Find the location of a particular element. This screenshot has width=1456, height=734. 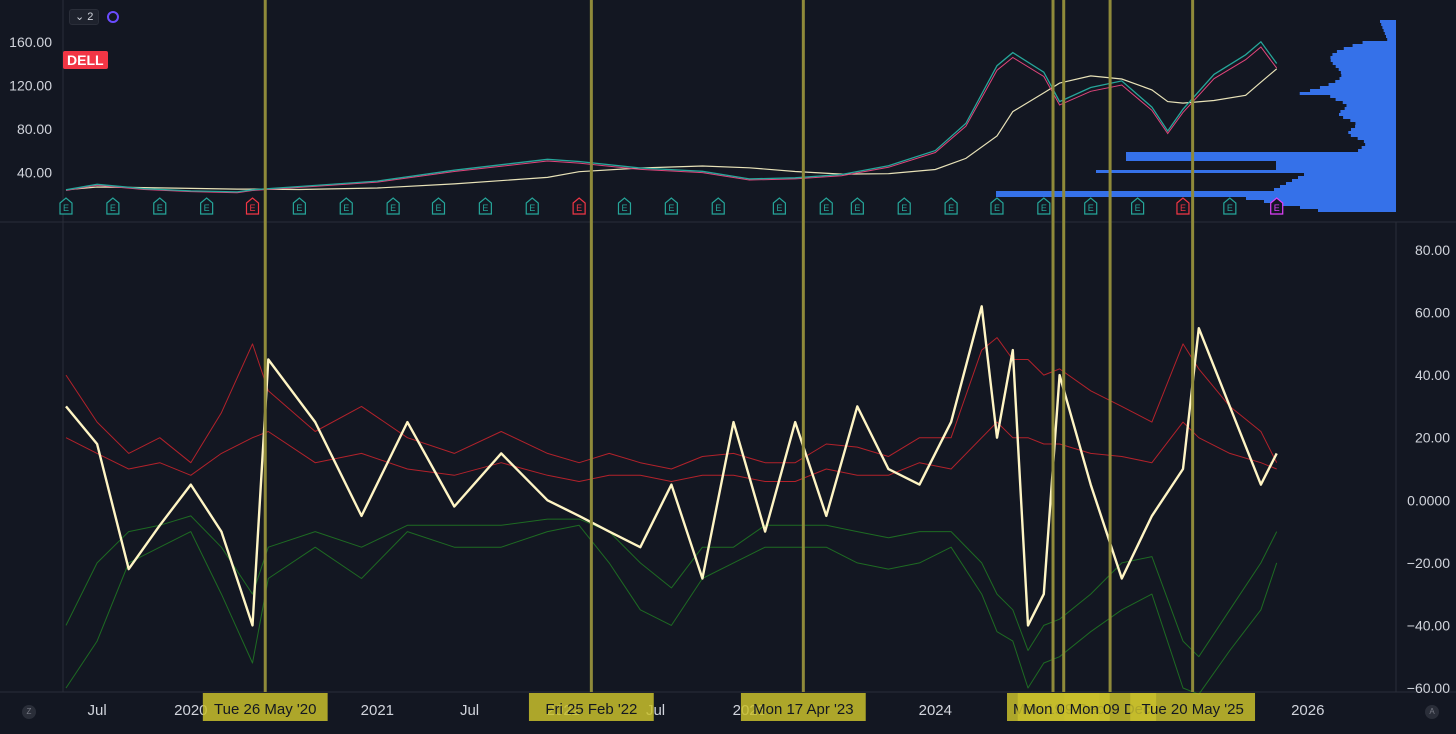

price-axis-label: 40.00 is located at coordinates (34, 172).